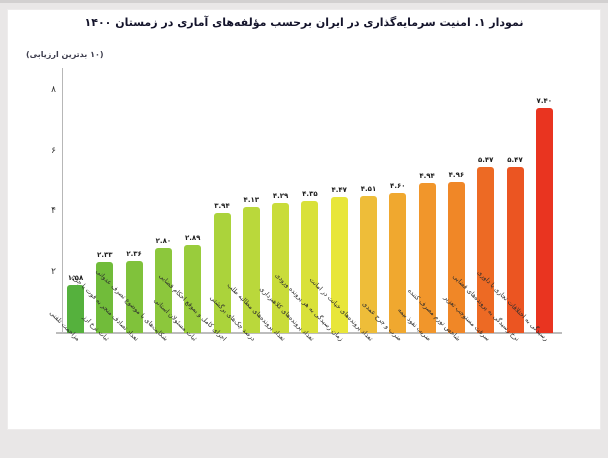 The height and width of the screenshot is (458, 608). I want to click on bar-value-label: ۴.۳۵, so click(310, 193).